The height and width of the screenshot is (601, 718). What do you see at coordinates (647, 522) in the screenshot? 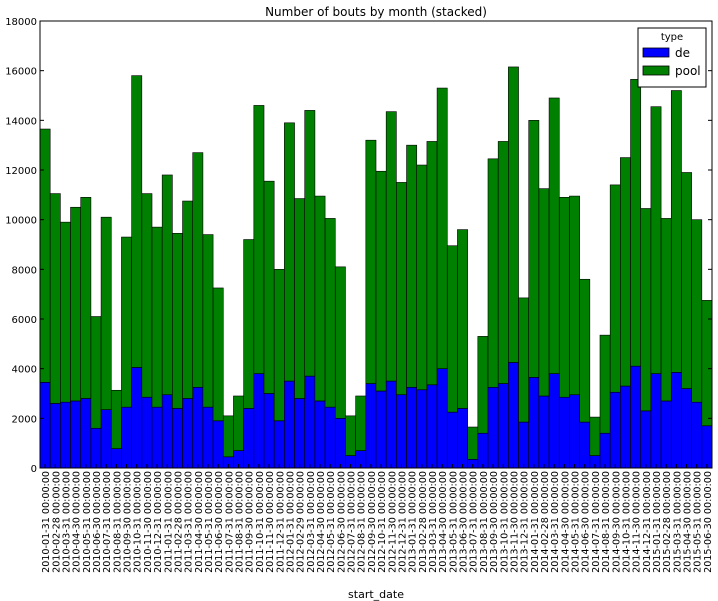
I see `x-tick-label: 2014-12-31 00:00:00` at bounding box center [647, 522].